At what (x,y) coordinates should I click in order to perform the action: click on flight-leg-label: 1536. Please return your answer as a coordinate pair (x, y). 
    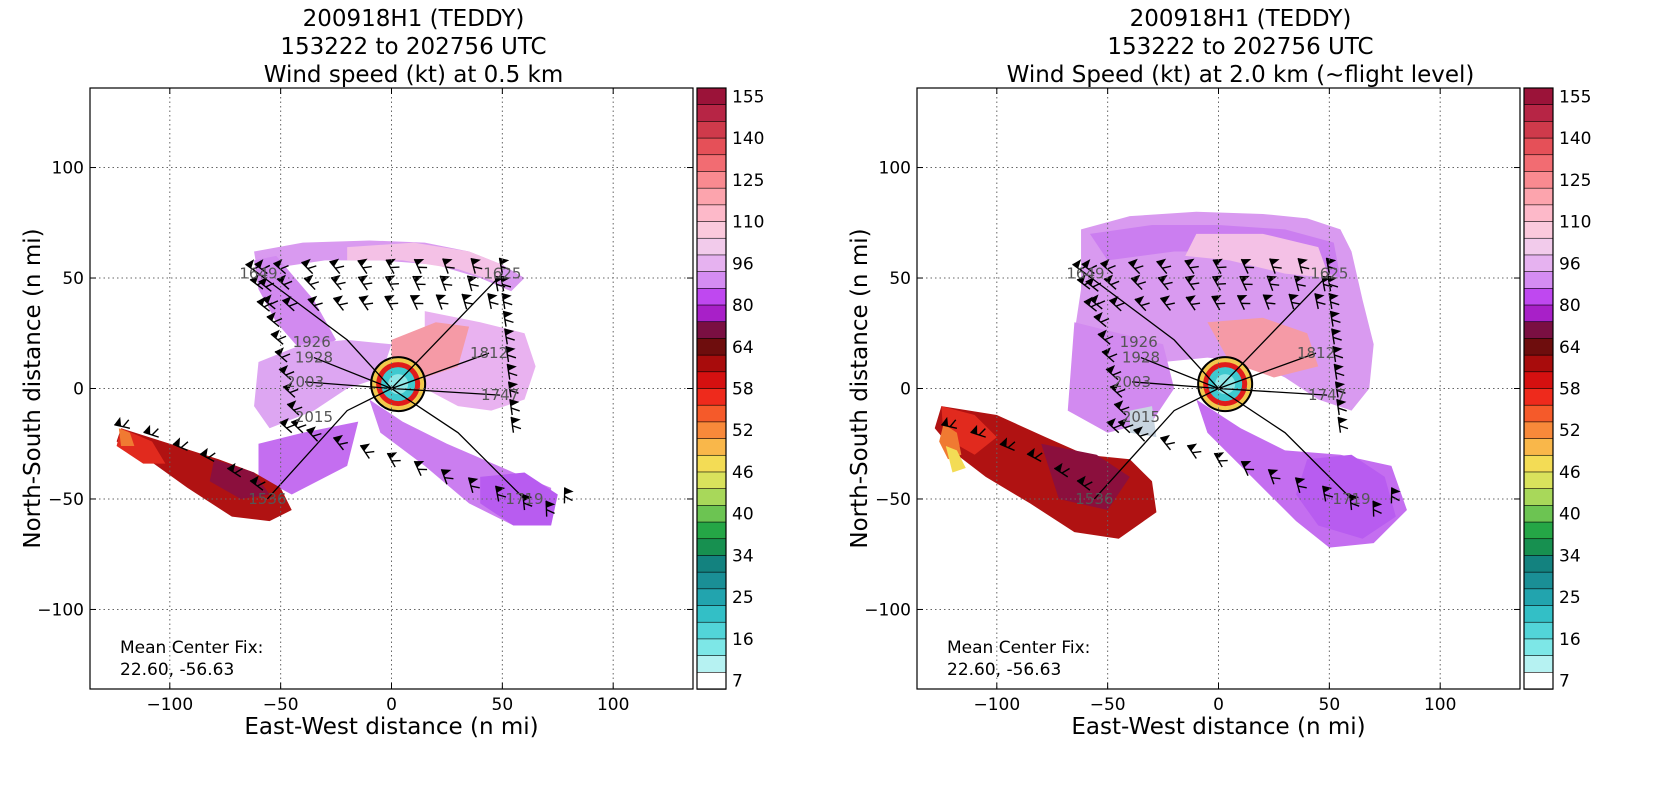
    Looking at the image, I should click on (1094, 499).